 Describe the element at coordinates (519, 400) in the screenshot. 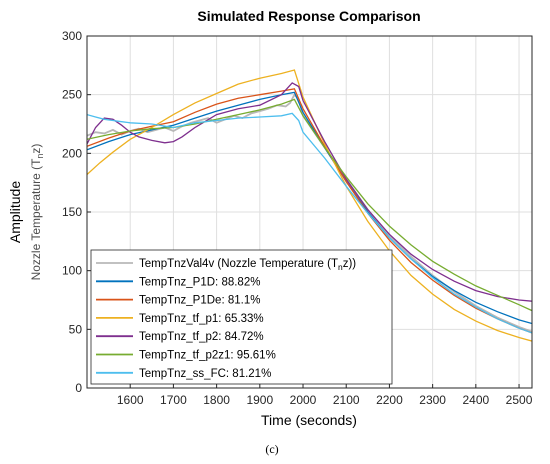

I see `x-tick-label: 2500` at that location.